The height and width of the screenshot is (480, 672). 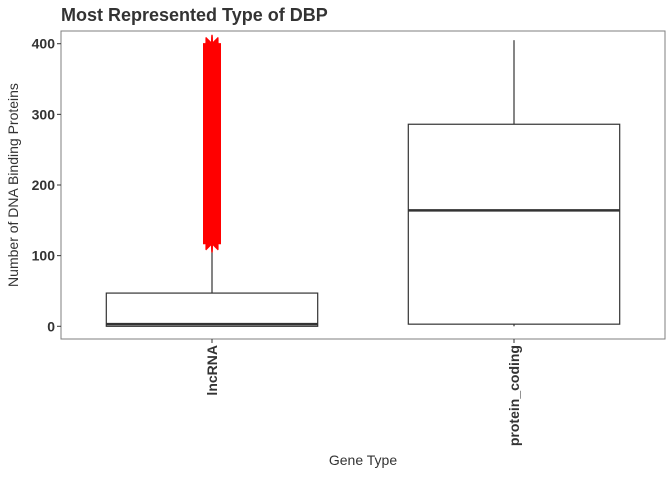 I want to click on x-axis: lncRNA protein_coding, so click(x=363, y=392).